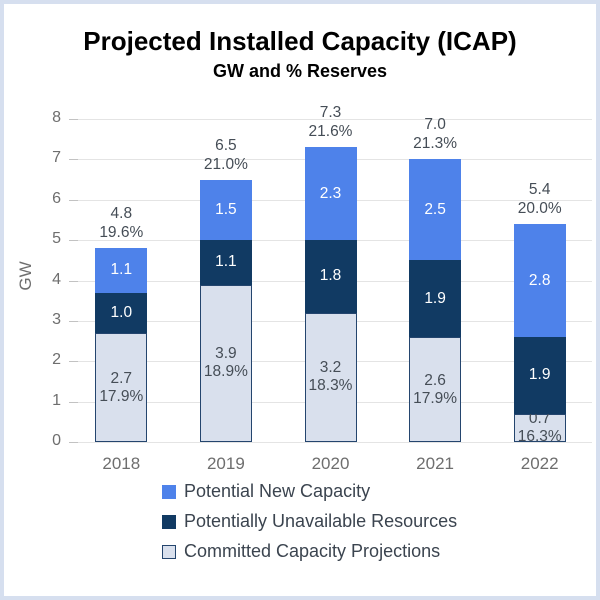 This screenshot has height=600, width=600. What do you see at coordinates (321, 521) in the screenshot?
I see `legend-label: Potentially Unavailable Resources` at bounding box center [321, 521].